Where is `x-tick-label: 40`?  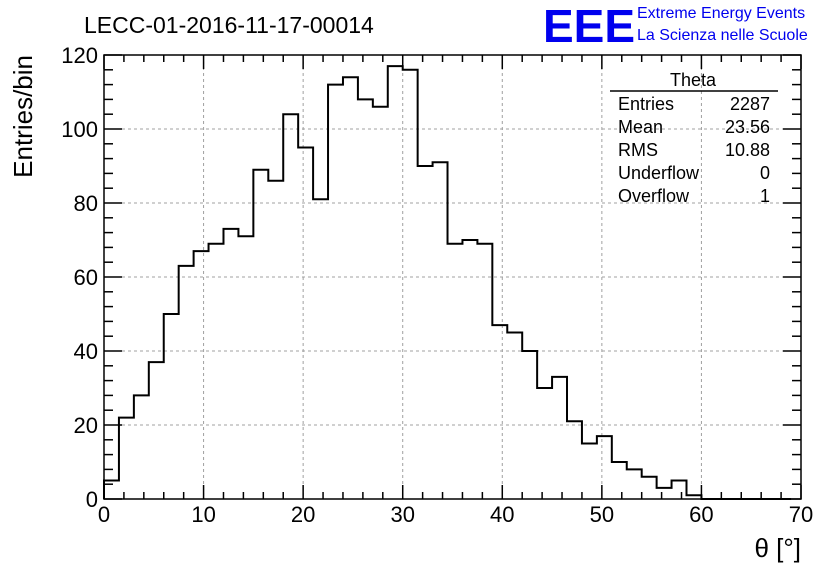 x-tick-label: 40 is located at coordinates (502, 514).